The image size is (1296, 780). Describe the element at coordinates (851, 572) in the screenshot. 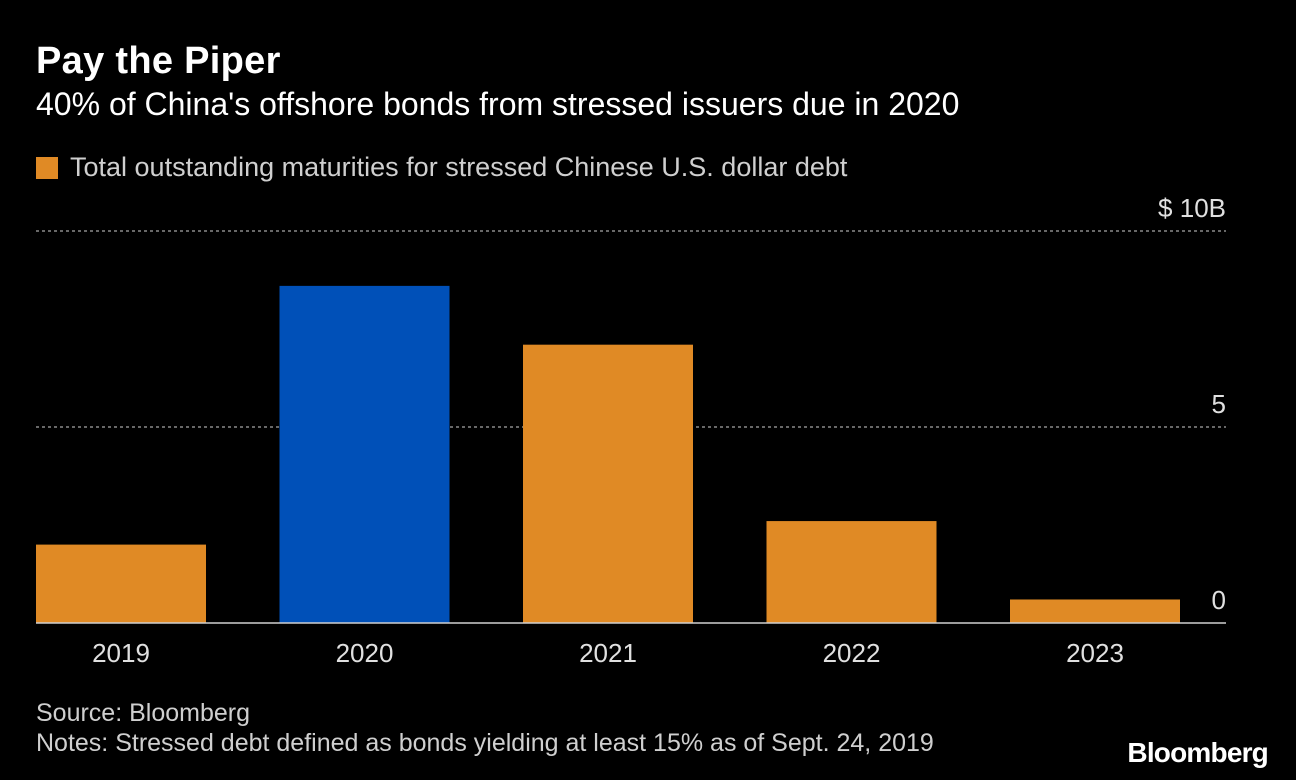

I see `bar-2022` at that location.